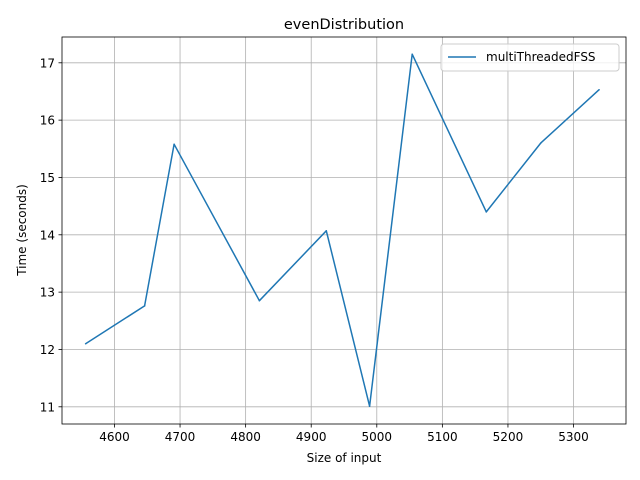 Image resolution: width=640 pixels, height=480 pixels. What do you see at coordinates (22, 230) in the screenshot?
I see `y-axis-label: Time (seconds)` at bounding box center [22, 230].